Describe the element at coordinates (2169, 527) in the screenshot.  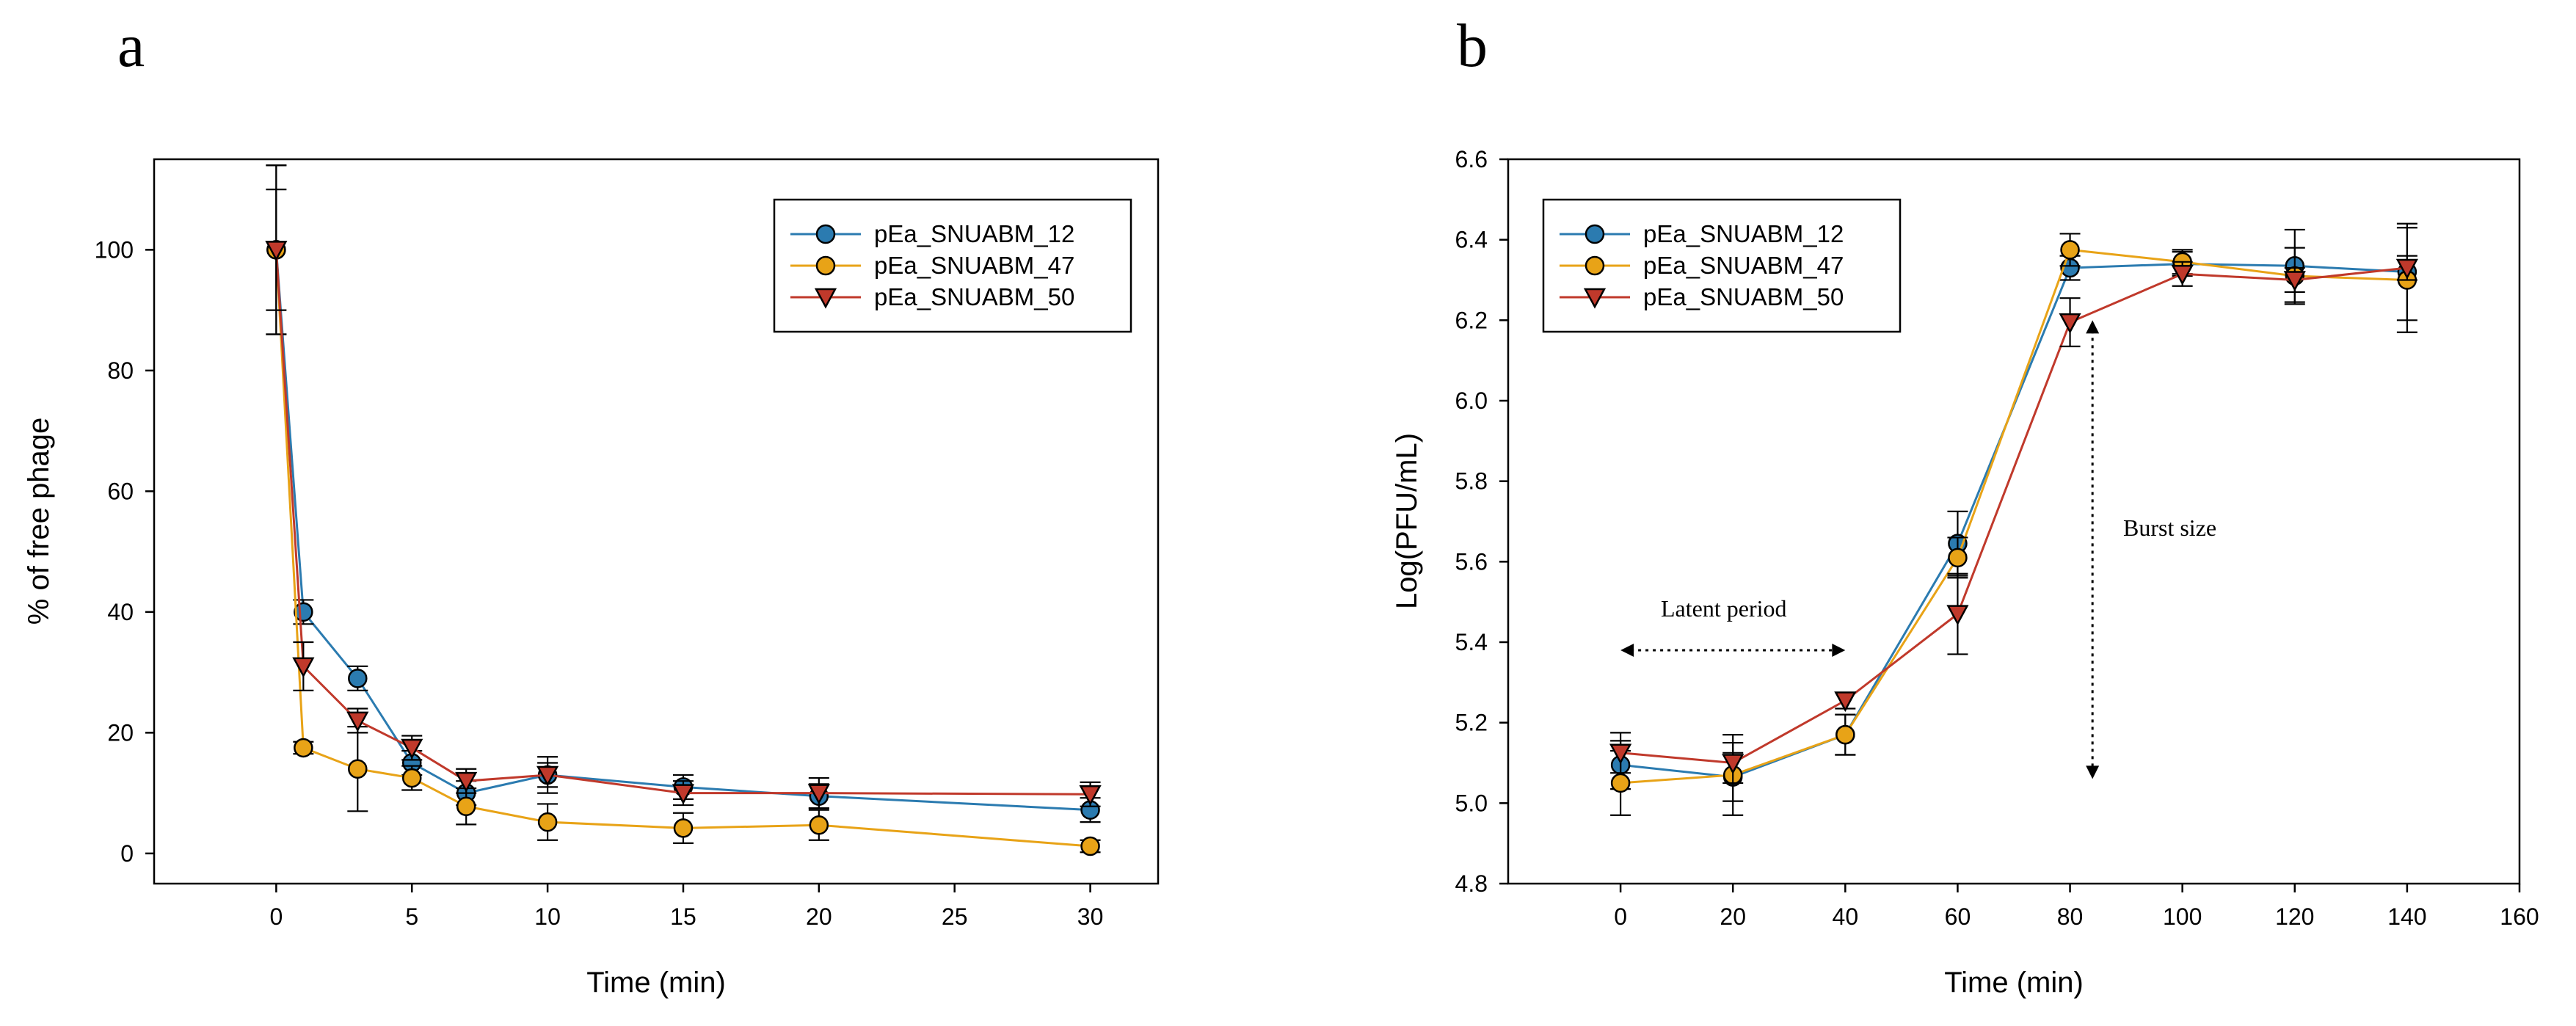
I see `annotation-burst-size: Burst size` at that location.